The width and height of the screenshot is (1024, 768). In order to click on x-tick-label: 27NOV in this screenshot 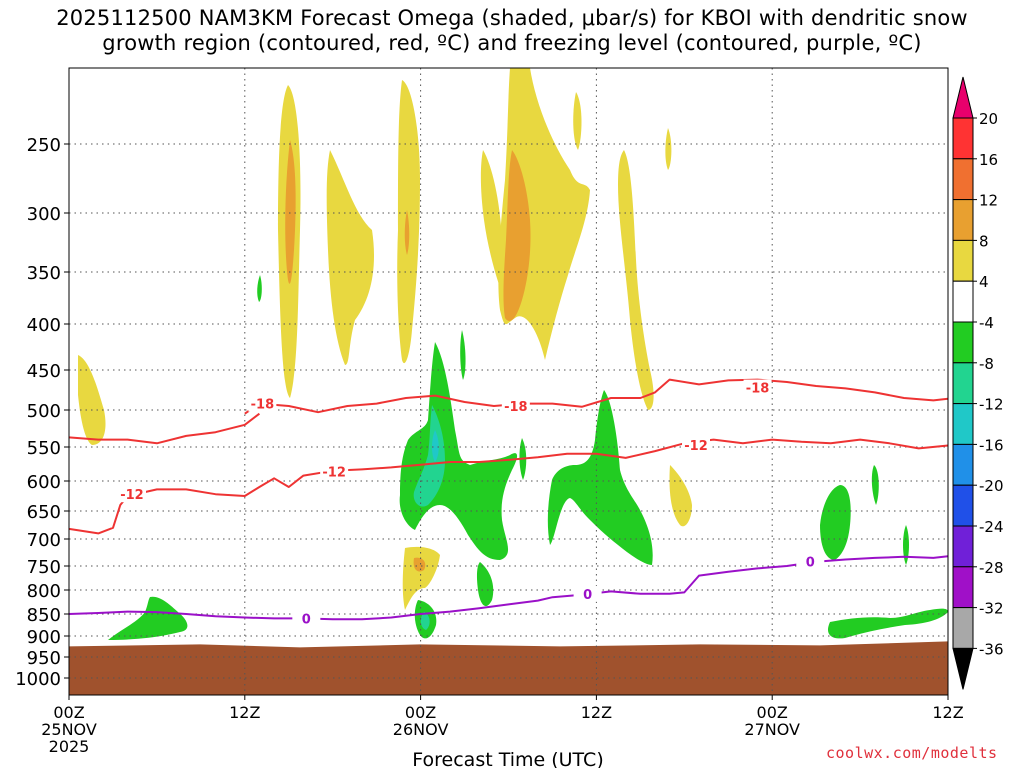, I will do `click(772, 729)`.